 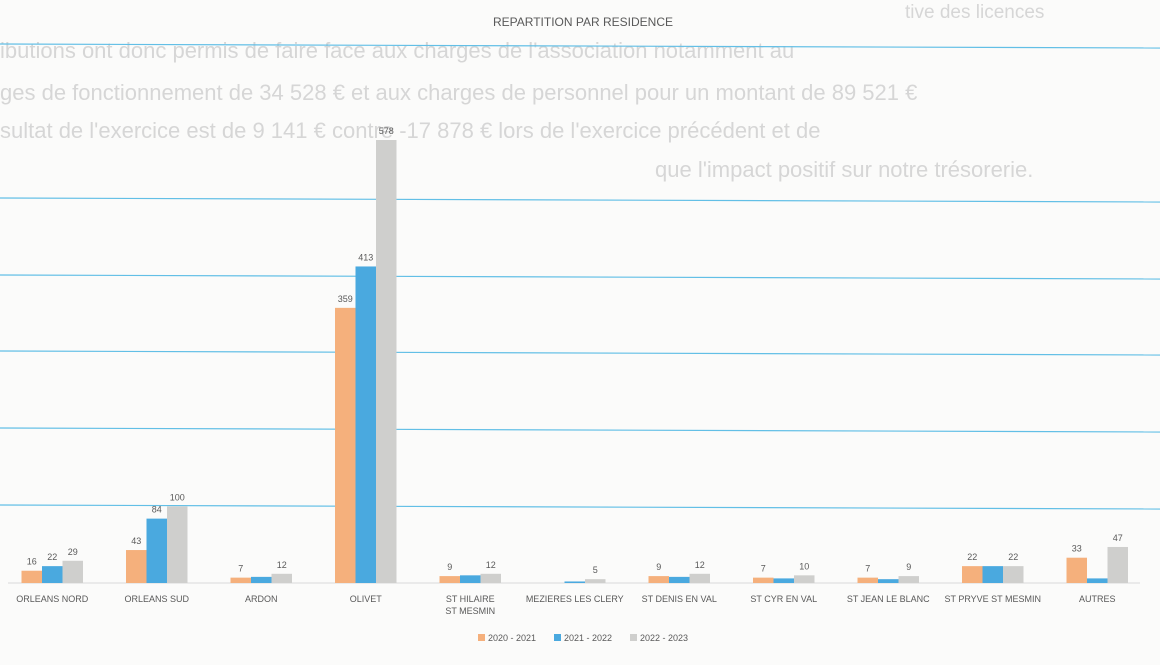 What do you see at coordinates (1118, 538) in the screenshot?
I see `data-label: 47` at bounding box center [1118, 538].